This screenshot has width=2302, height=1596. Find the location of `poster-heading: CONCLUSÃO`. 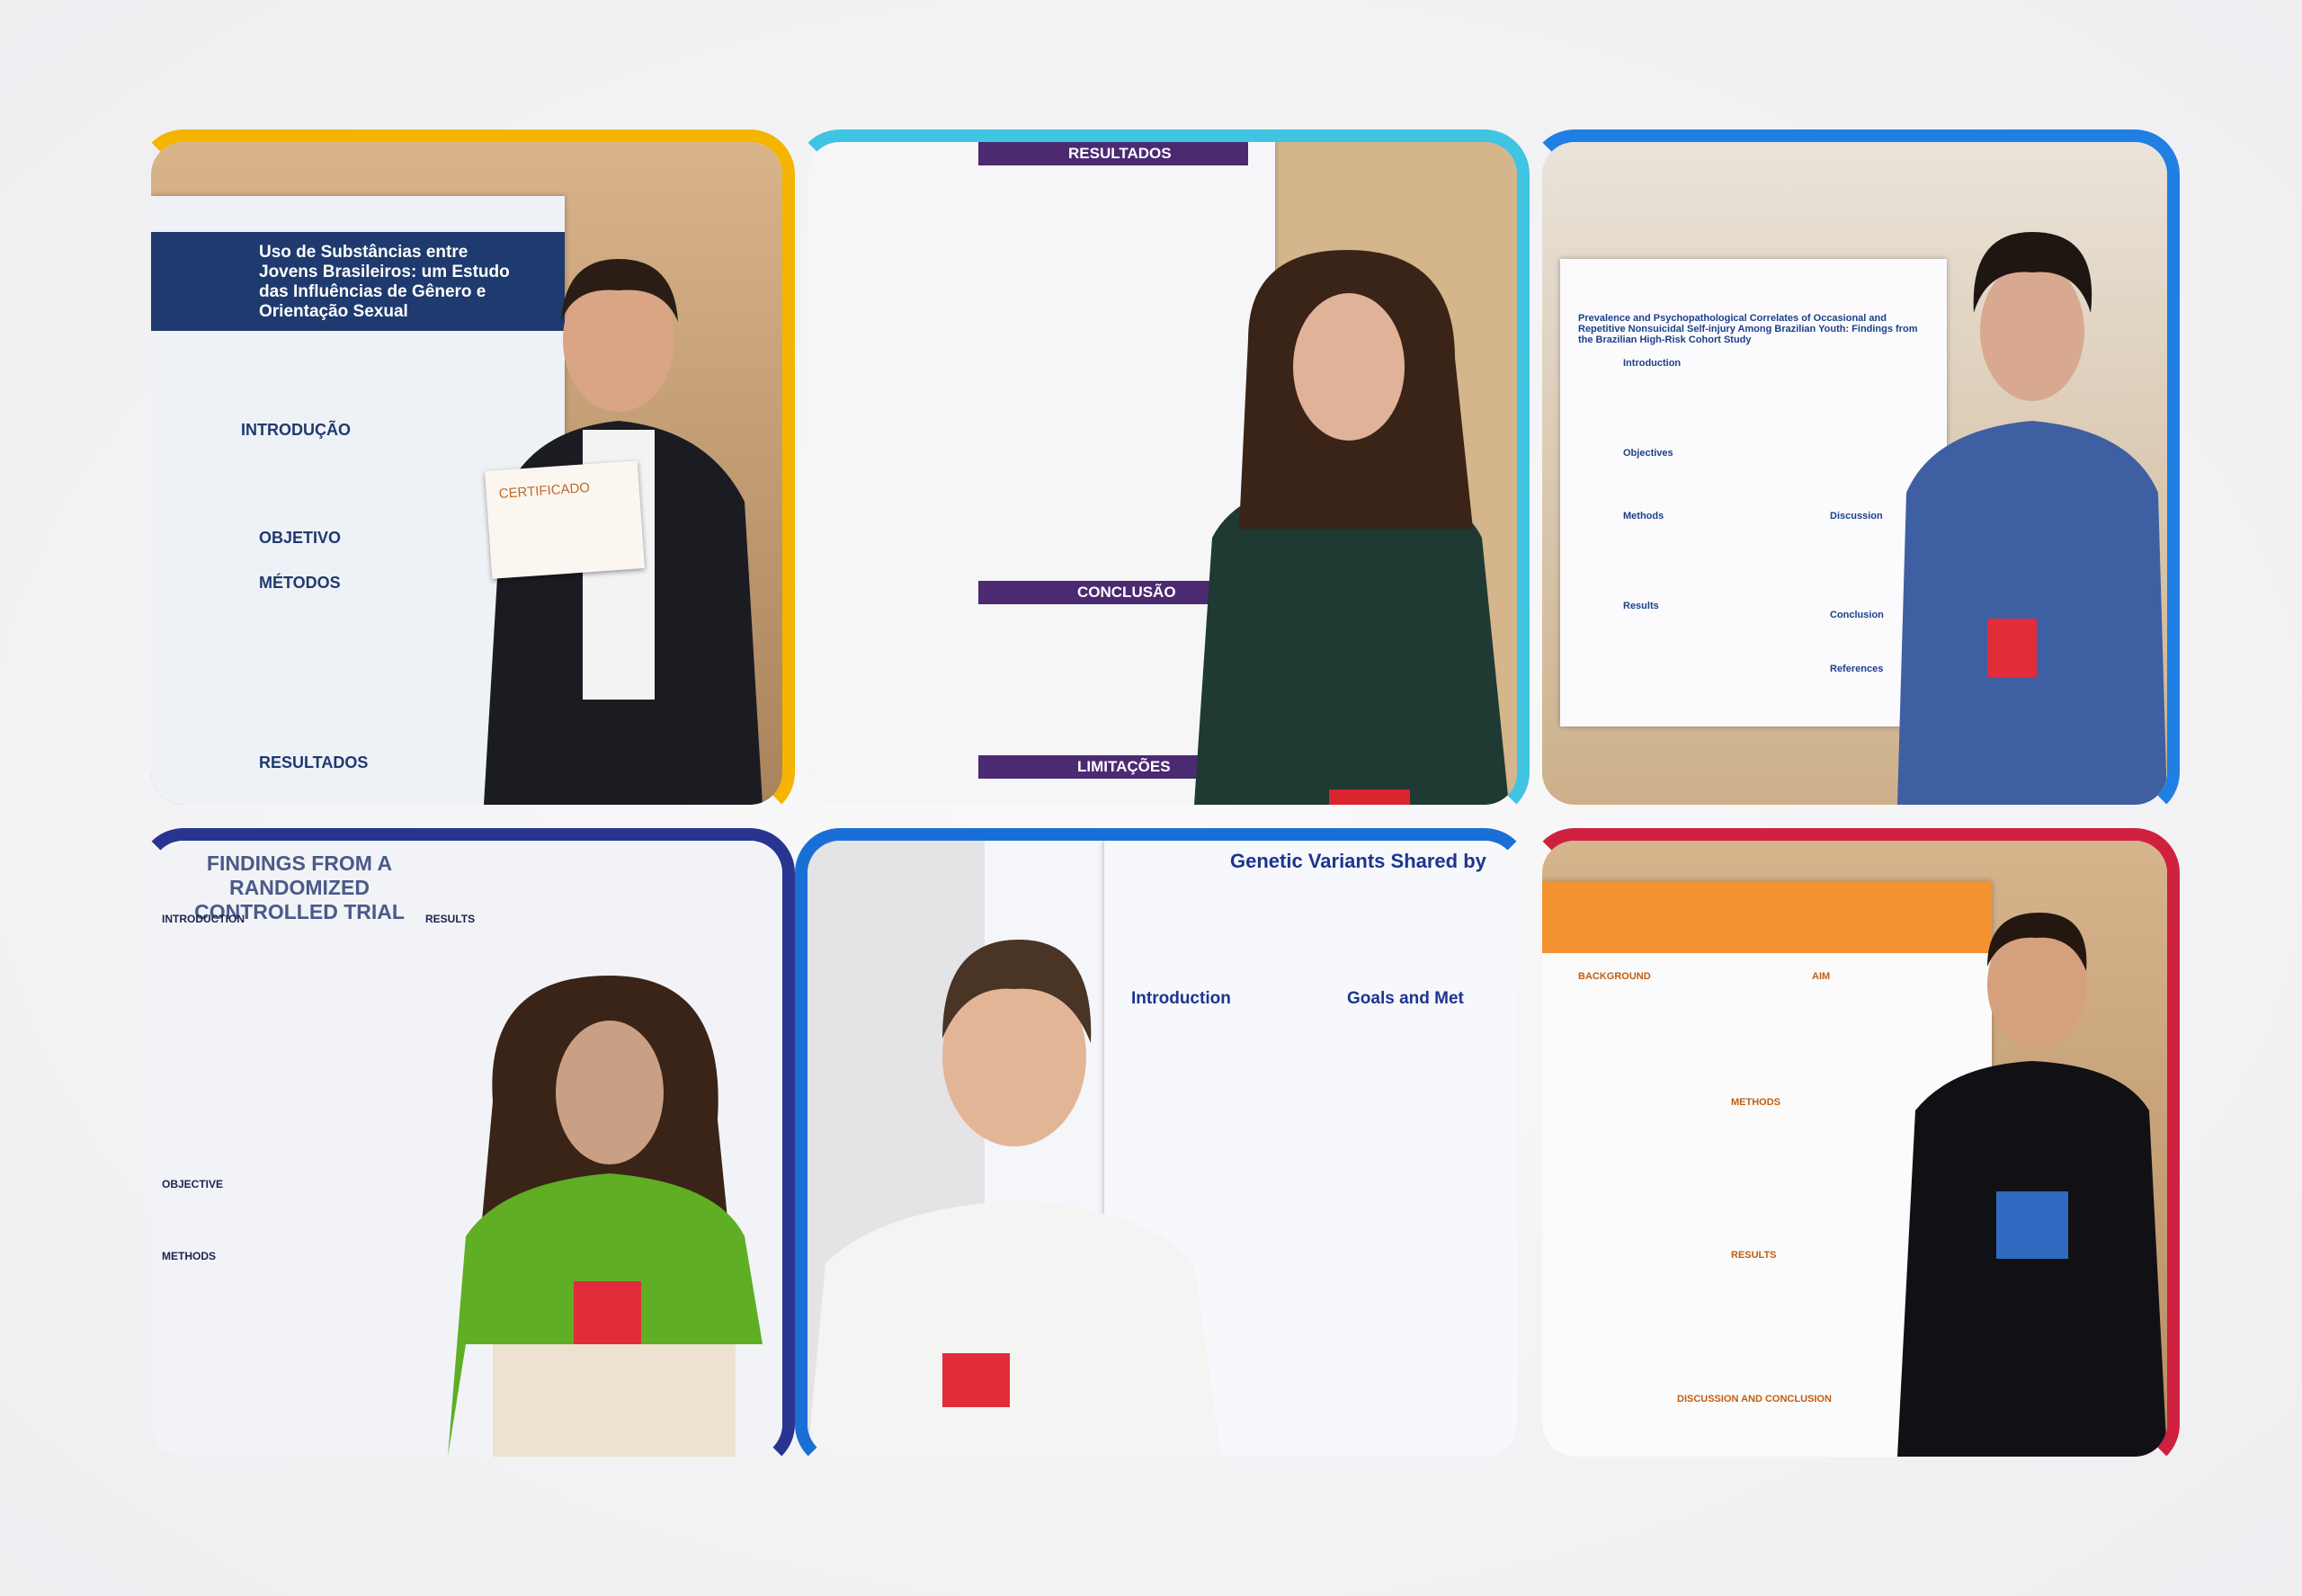

poster-heading: CONCLUSÃO is located at coordinates (1126, 592).